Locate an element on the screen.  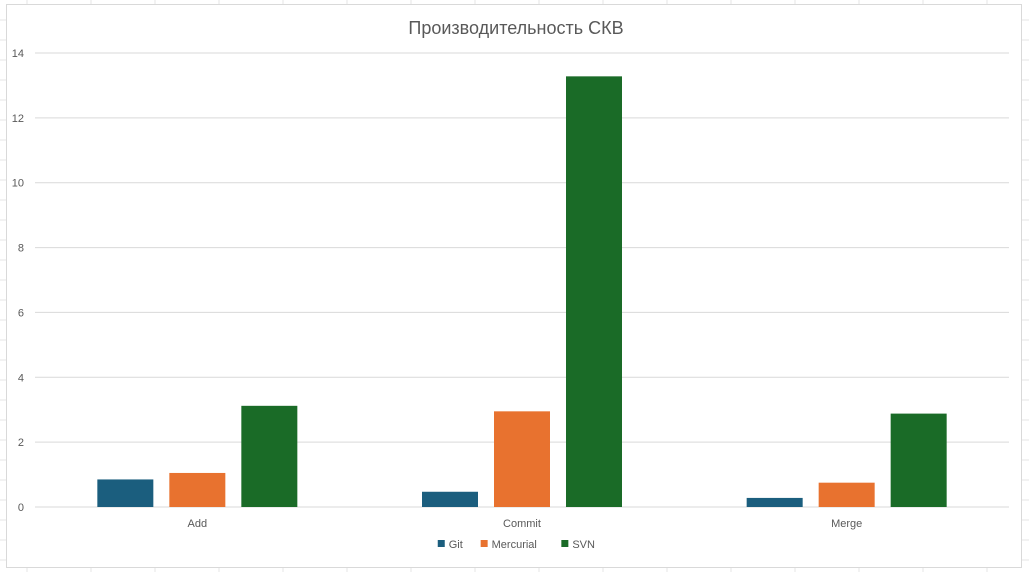
bar-git-merge is located at coordinates (774, 502).